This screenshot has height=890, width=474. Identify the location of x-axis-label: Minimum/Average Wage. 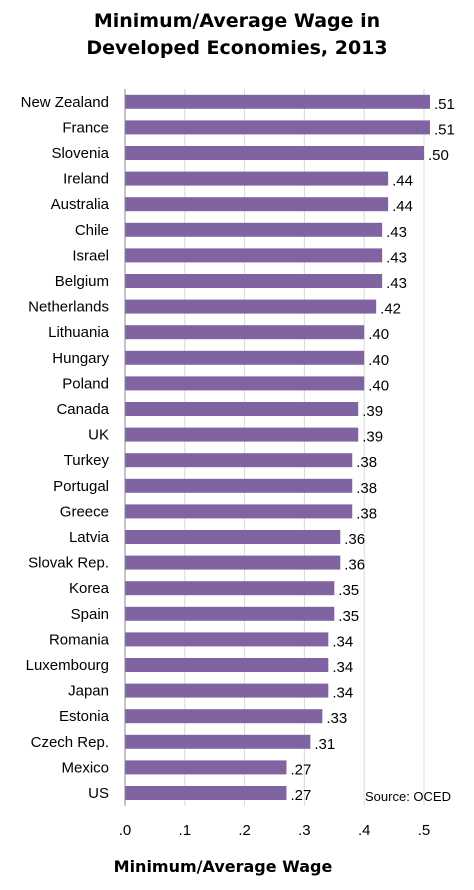
(223, 866).